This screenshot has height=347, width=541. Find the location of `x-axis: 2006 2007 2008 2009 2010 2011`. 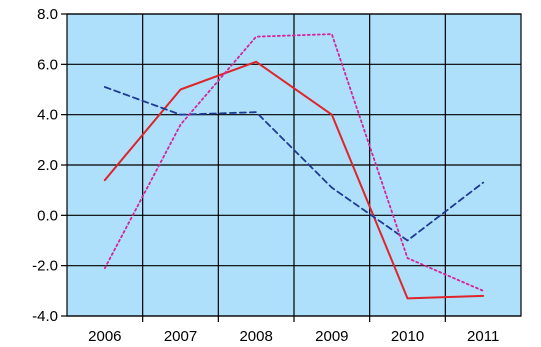

x-axis: 2006 2007 2008 2009 2010 2011 is located at coordinates (293, 330).